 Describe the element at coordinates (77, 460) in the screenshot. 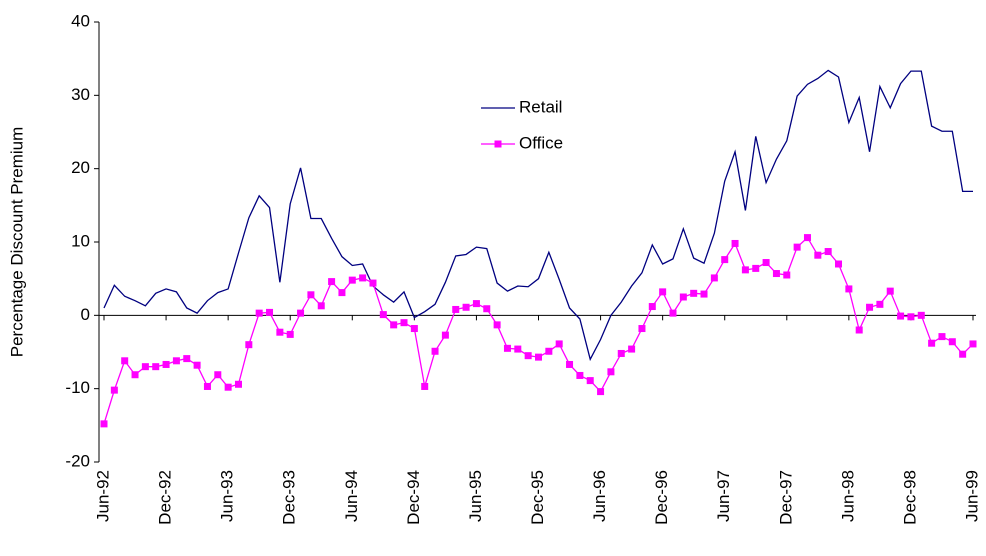

I see `y-tick-label: -20` at that location.